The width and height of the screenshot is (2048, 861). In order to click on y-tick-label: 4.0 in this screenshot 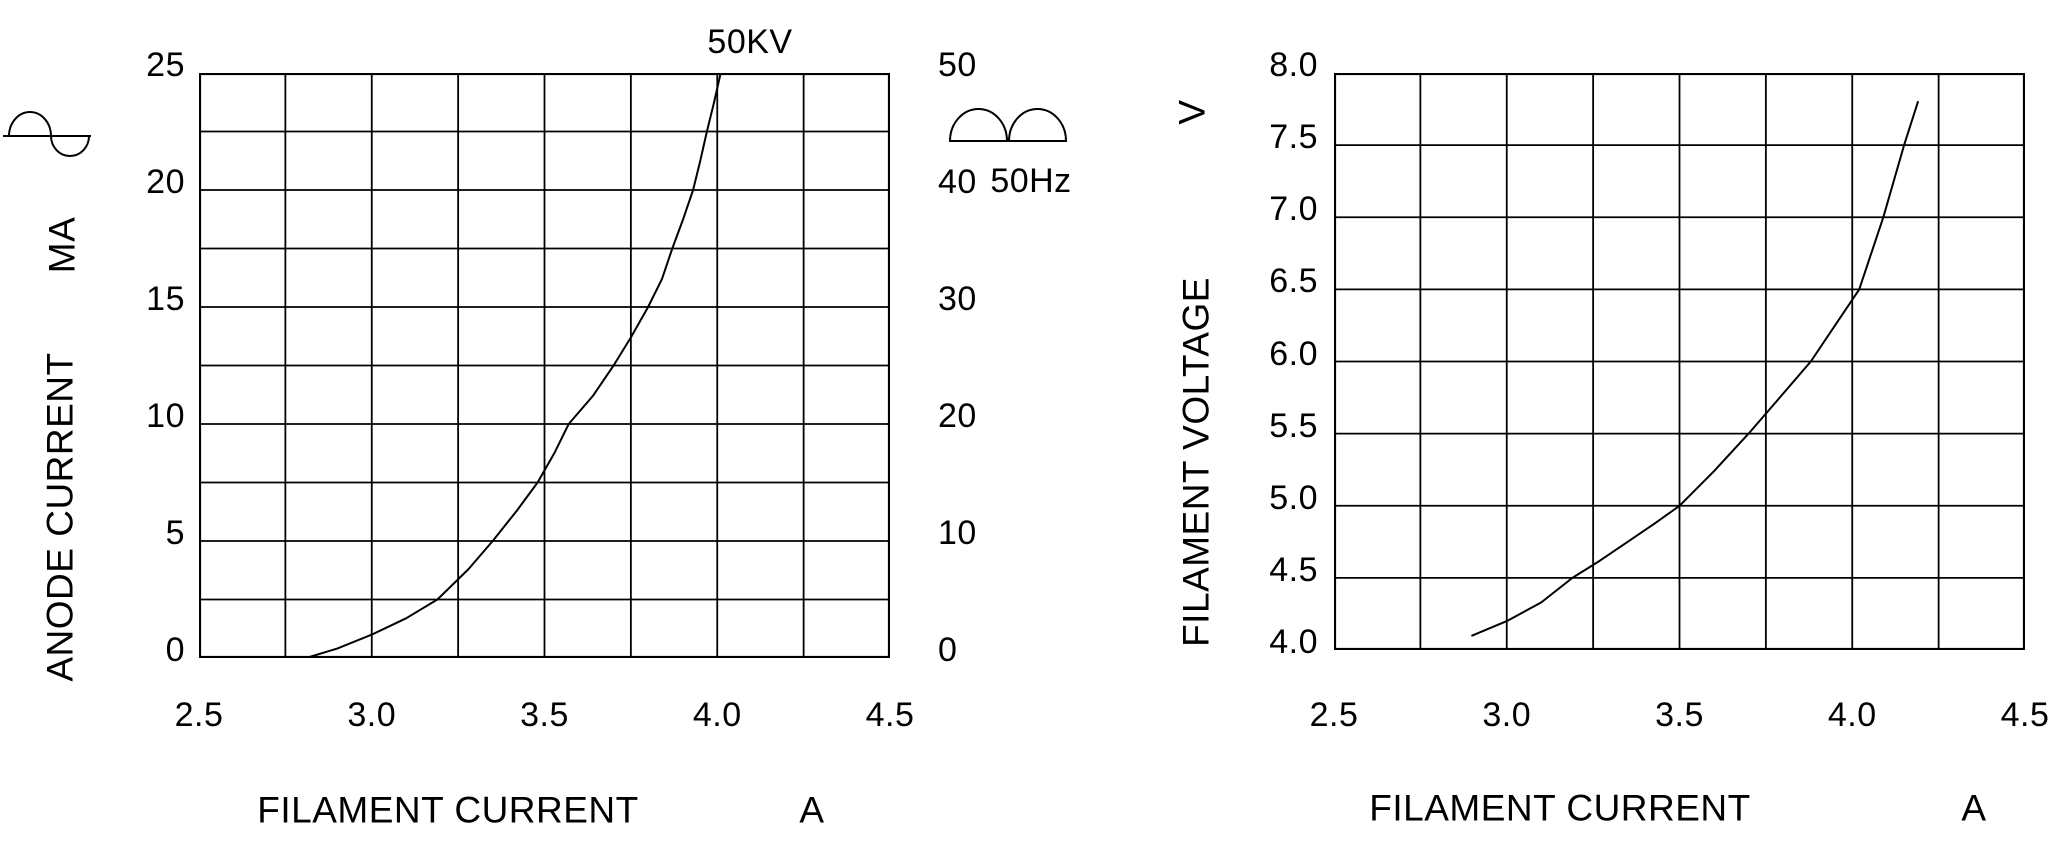, I will do `click(1293, 642)`.